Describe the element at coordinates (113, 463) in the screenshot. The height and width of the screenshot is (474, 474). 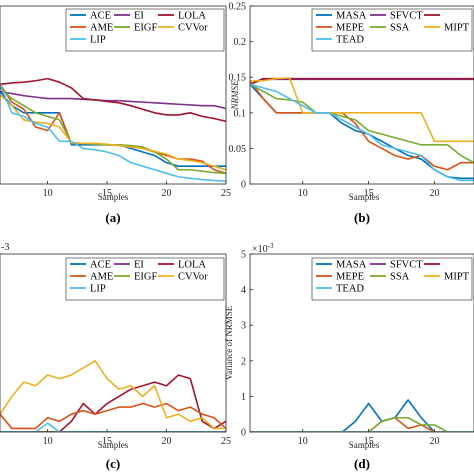
I see `panel-label: (c)` at that location.